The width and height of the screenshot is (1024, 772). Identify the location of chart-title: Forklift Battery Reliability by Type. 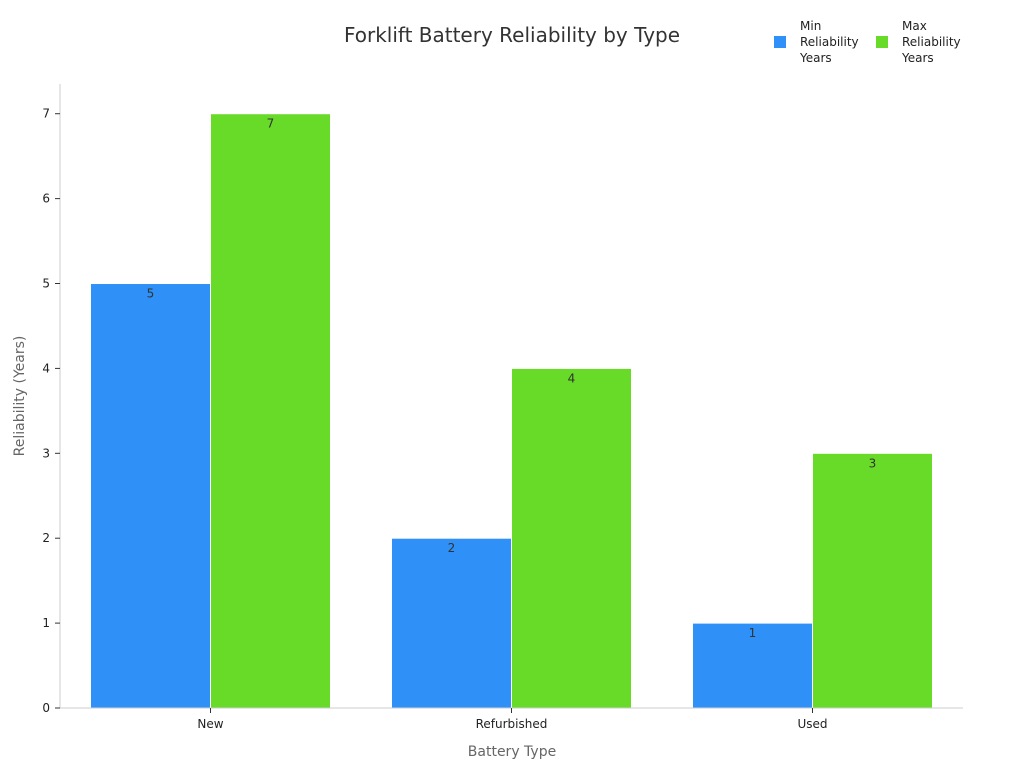
(512, 35).